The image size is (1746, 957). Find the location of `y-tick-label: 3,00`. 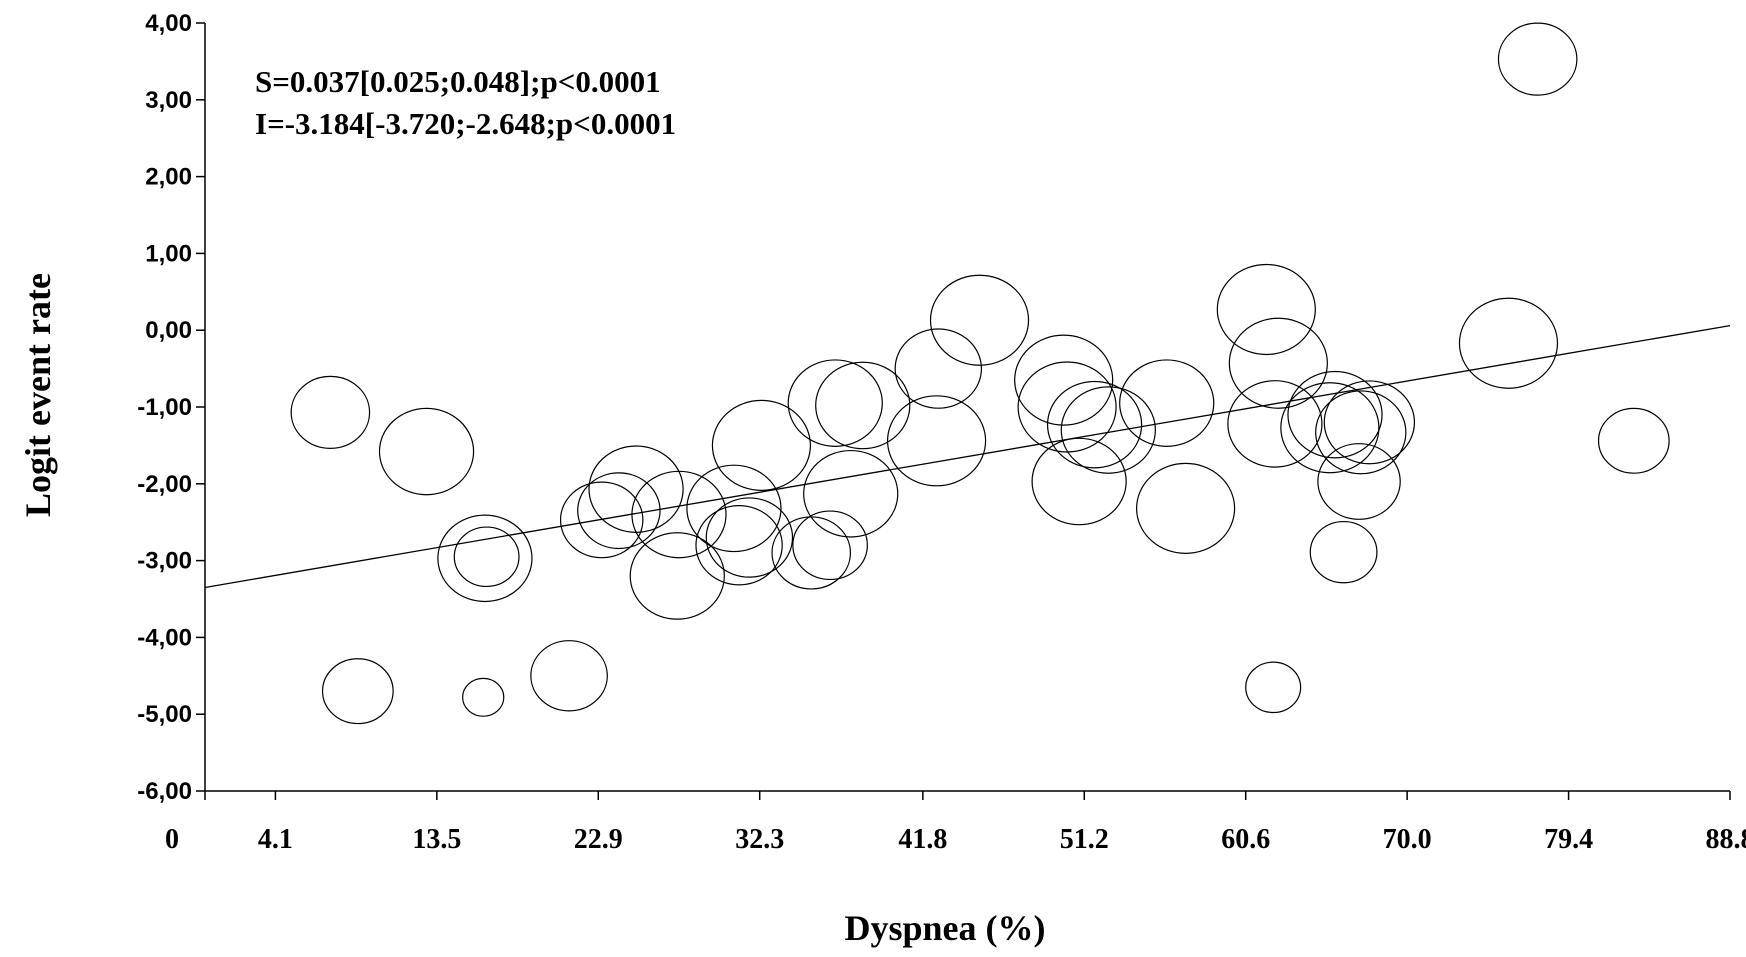

y-tick-label: 3,00 is located at coordinates (168, 100).